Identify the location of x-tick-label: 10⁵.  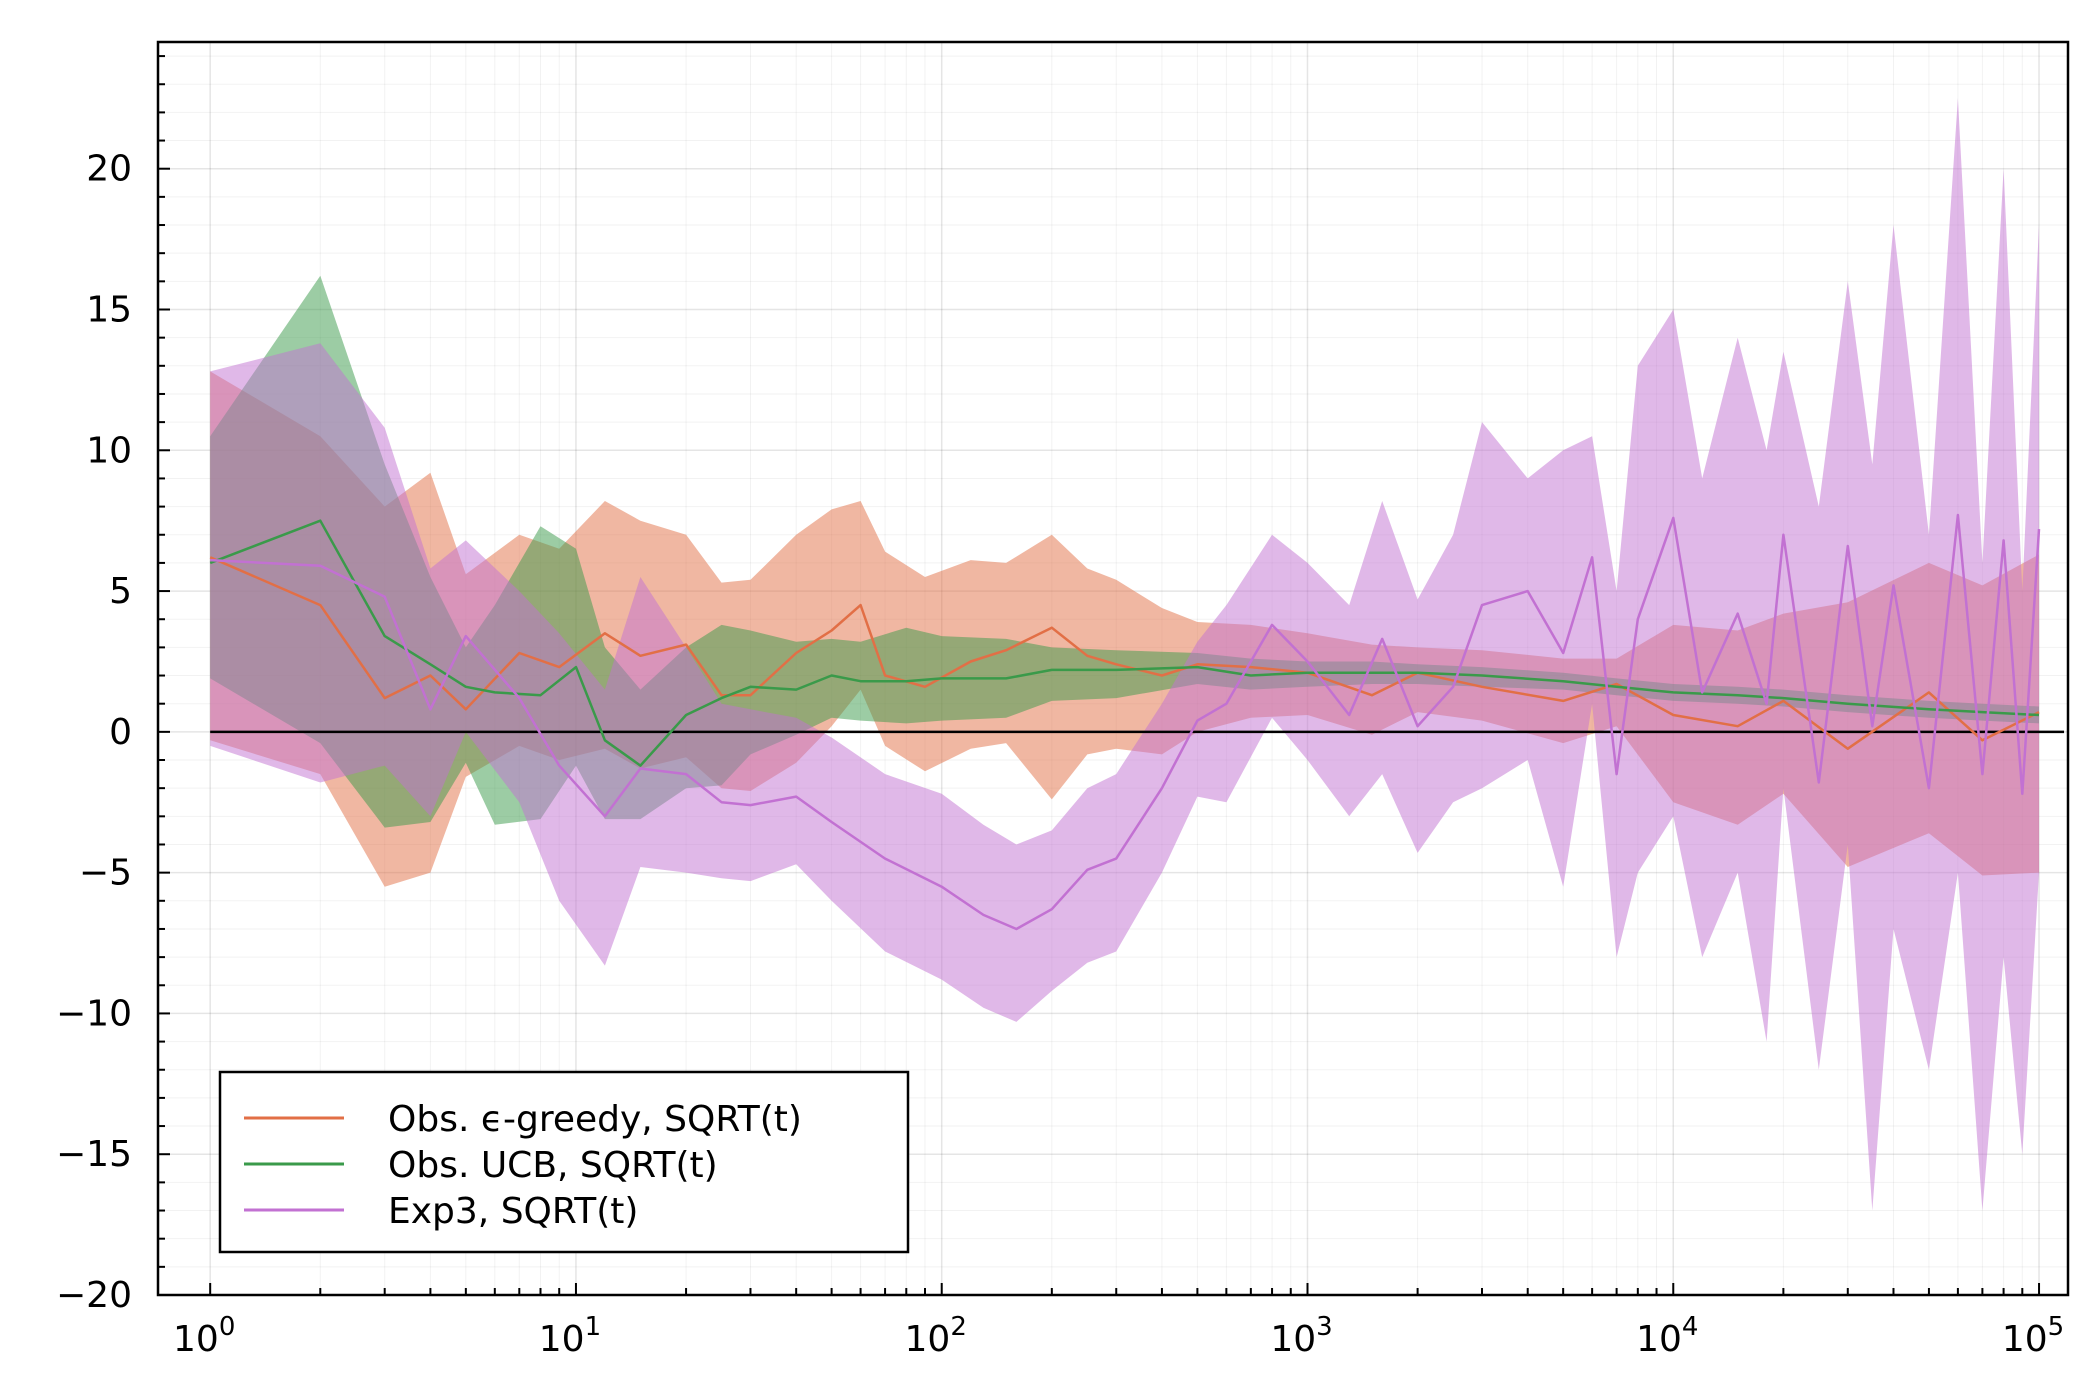
(2033, 1336).